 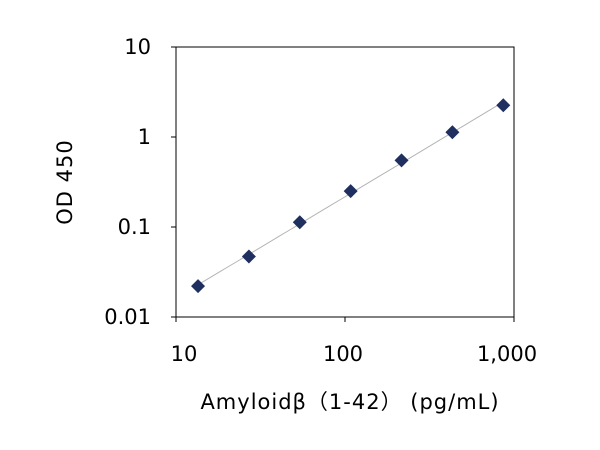 I want to click on y-axis-title: OD 450, so click(x=65, y=181).